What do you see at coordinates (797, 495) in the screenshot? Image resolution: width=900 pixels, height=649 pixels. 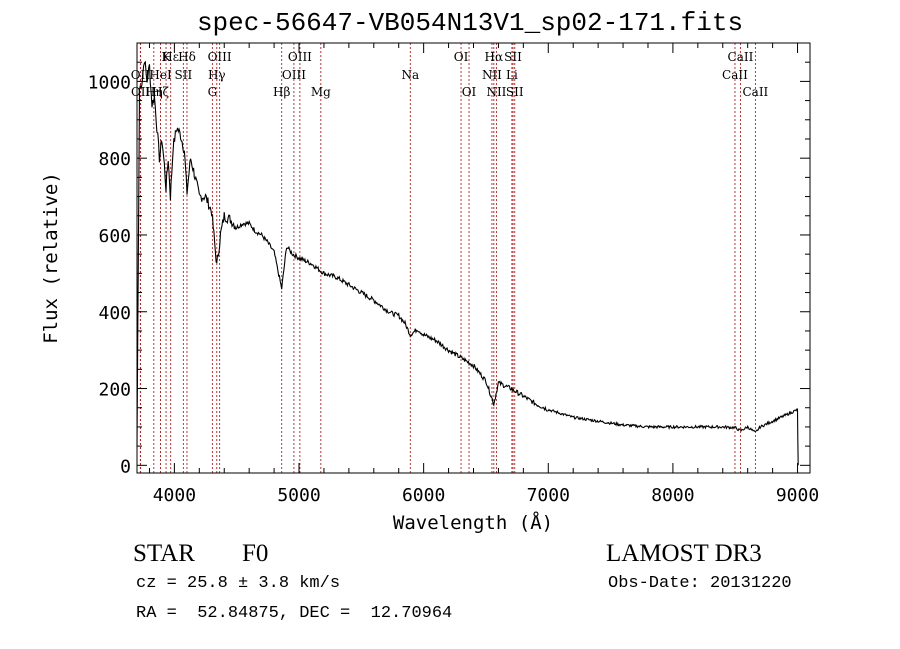 I see `x-tick-label: 9000` at bounding box center [797, 495].